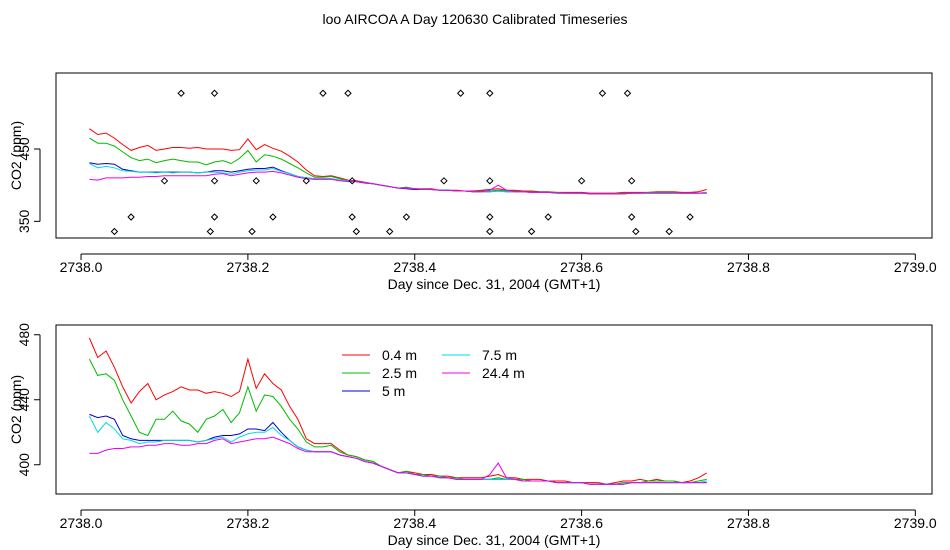 The width and height of the screenshot is (950, 550). I want to click on y-tick-label: 480, so click(24, 335).